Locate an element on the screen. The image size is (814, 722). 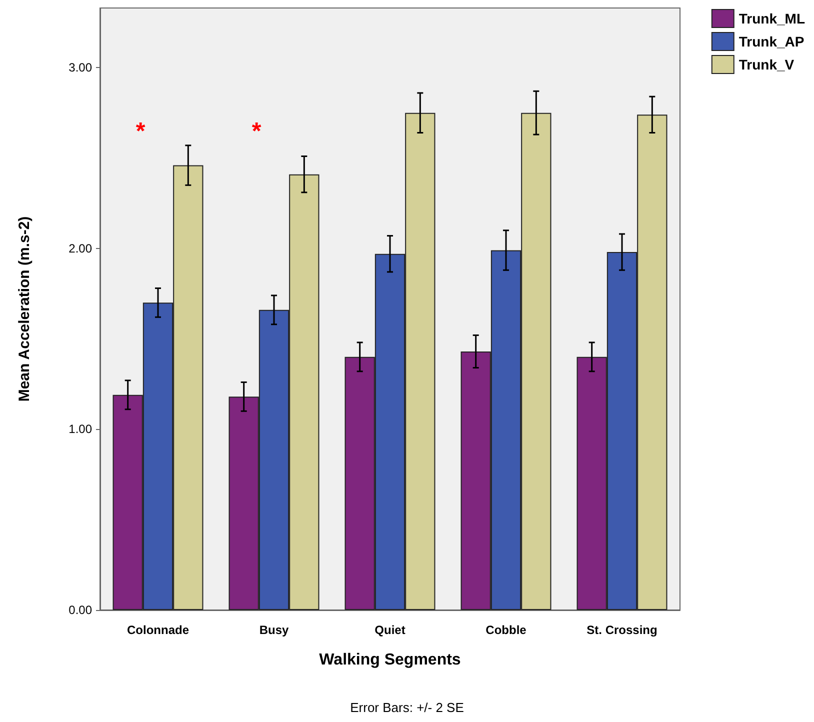
text: Error Bars: +/- 2 SE is located at coordinates (407, 707).